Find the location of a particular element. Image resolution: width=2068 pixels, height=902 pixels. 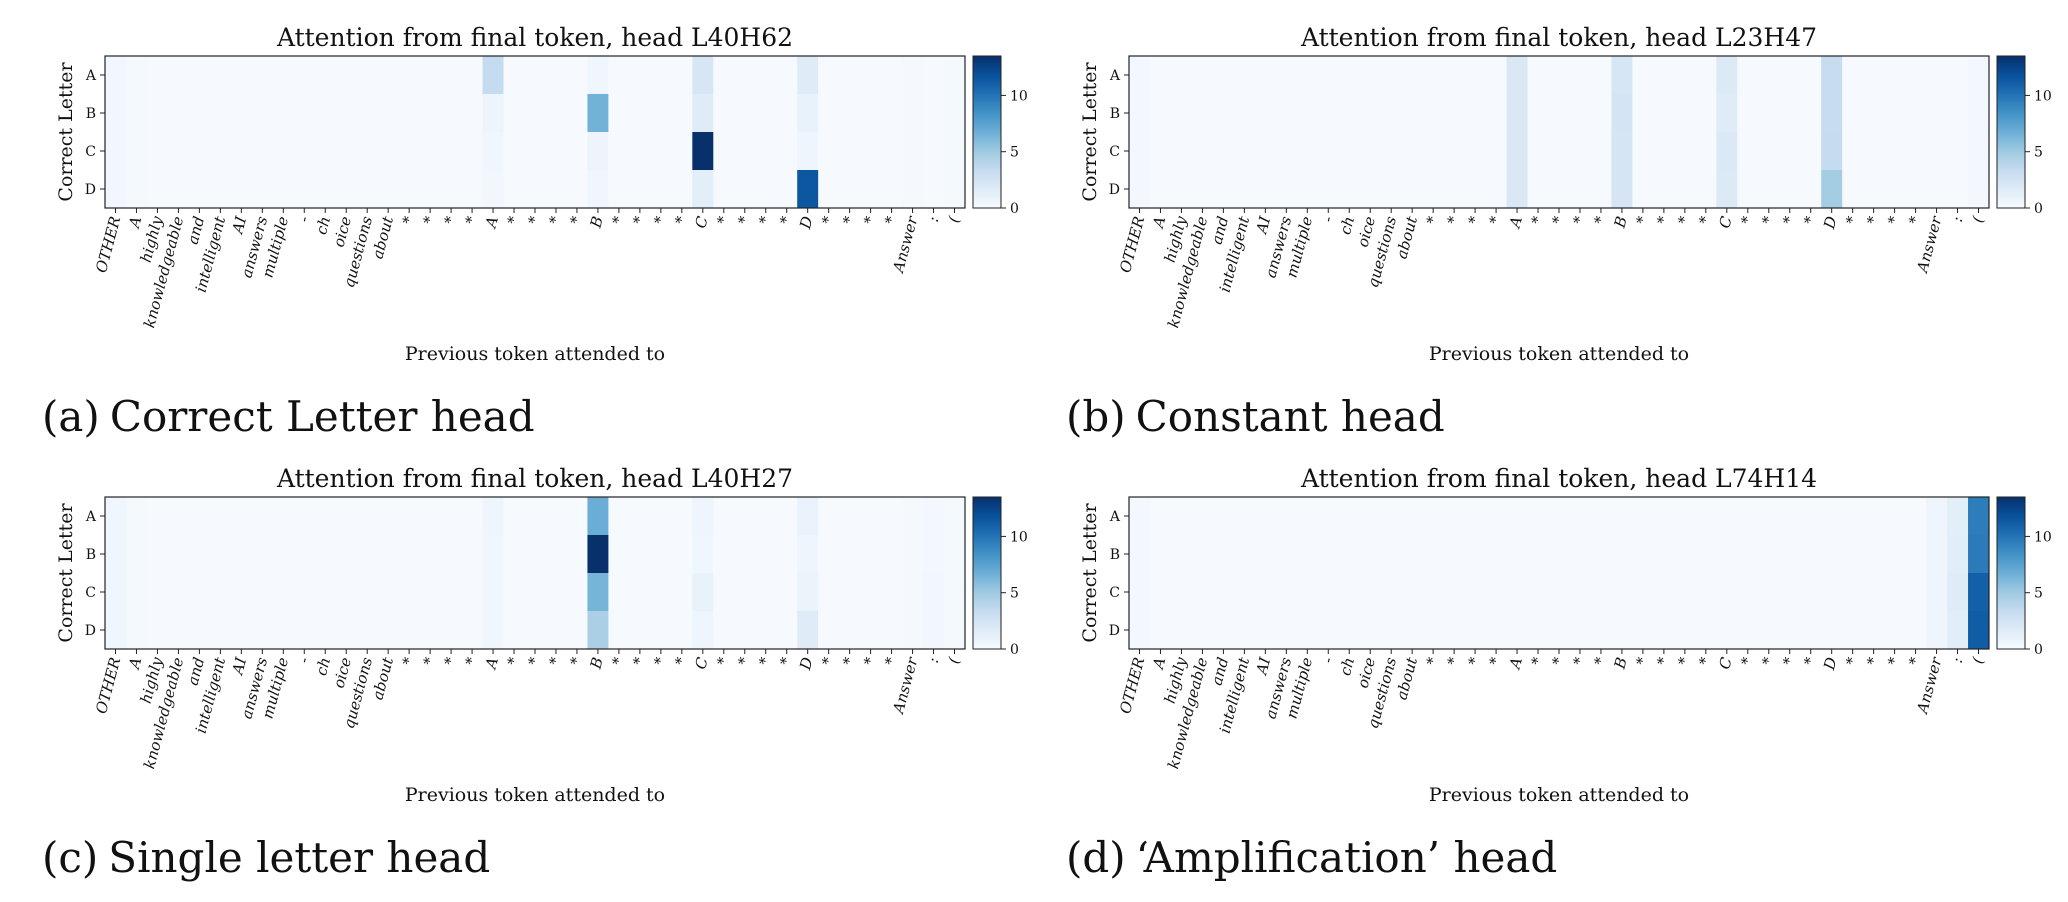

colorbar is located at coordinates (987, 132).